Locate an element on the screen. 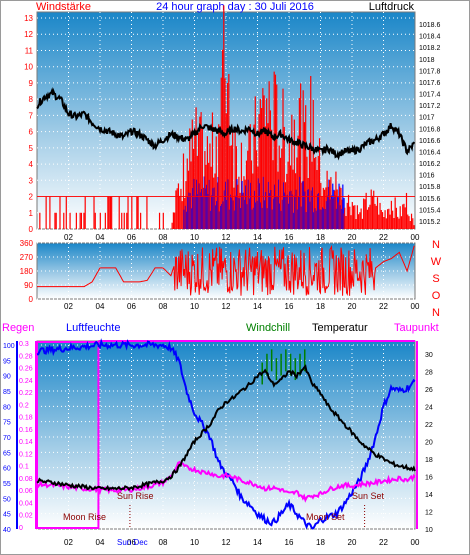 The image size is (470, 555). top-left-tick-label: 11 is located at coordinates (29, 50).